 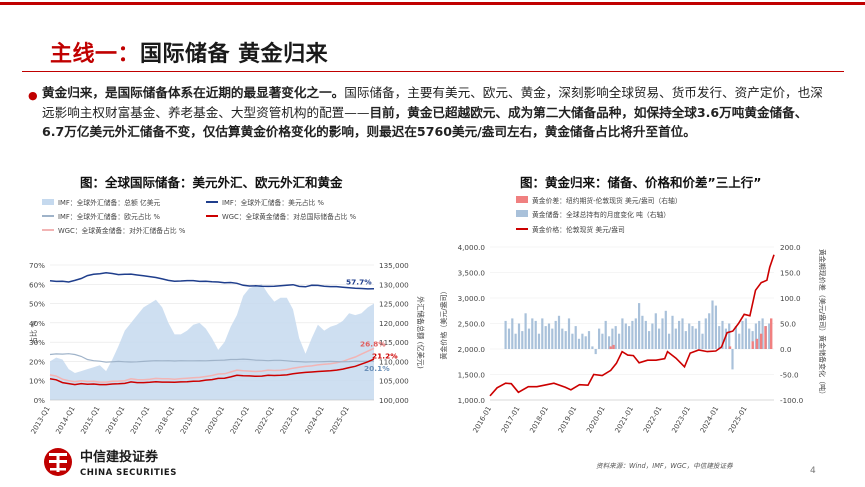 I want to click on right-chart-title: 图：黄金归来：储备、价格和价差”三上行”, so click(x=641, y=182).